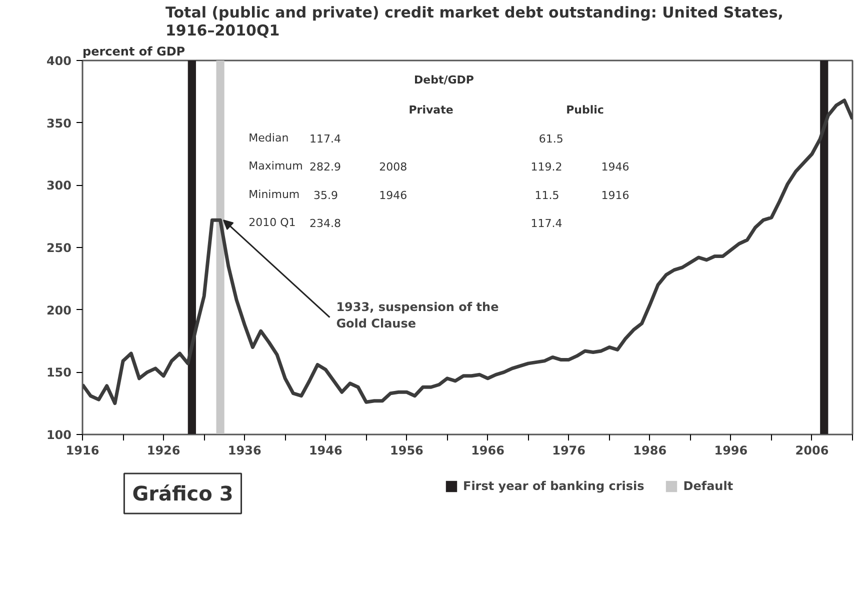 The image size is (868, 605). Describe the element at coordinates (275, 166) in the screenshot. I see `annotation: Maximum` at that location.